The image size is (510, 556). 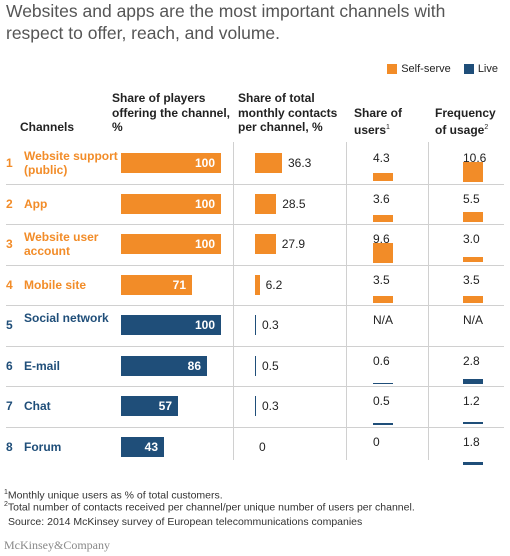 What do you see at coordinates (487, 69) in the screenshot?
I see `legend-label-live: Live` at bounding box center [487, 69].